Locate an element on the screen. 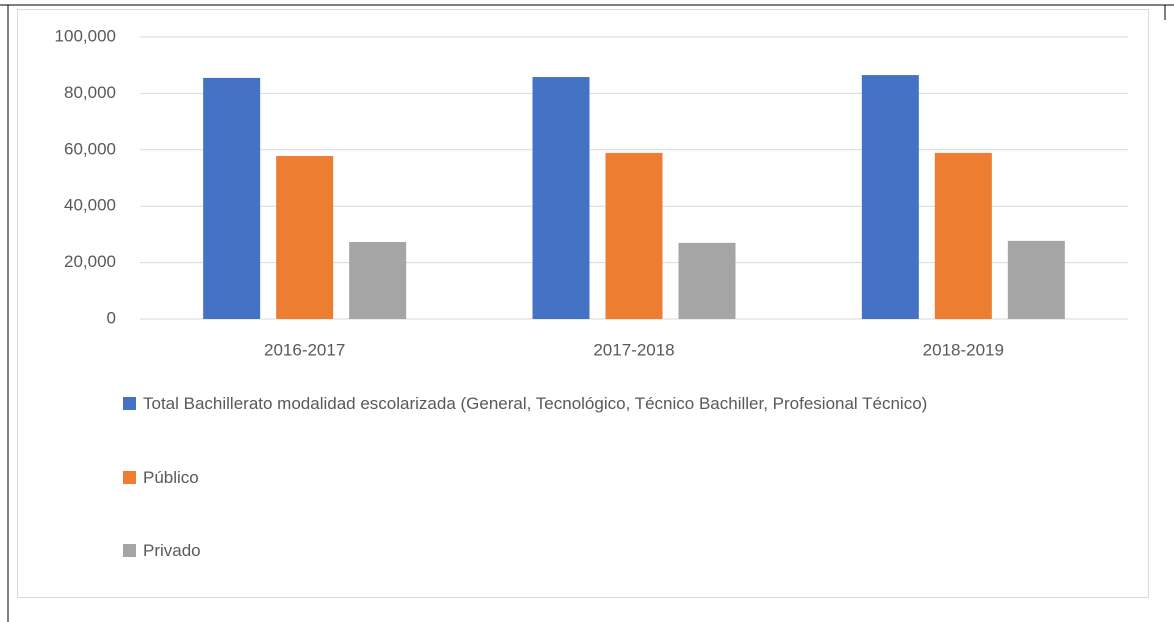 The height and width of the screenshot is (622, 1174). legend-entry: Privado is located at coordinates (603, 550).